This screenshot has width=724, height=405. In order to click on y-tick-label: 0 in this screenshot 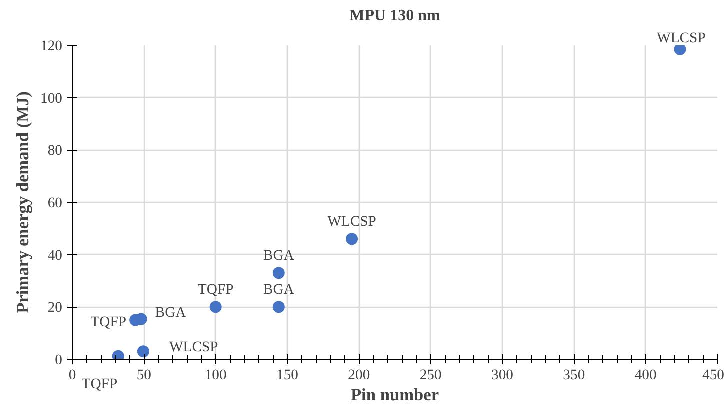, I will do `click(58, 360)`.